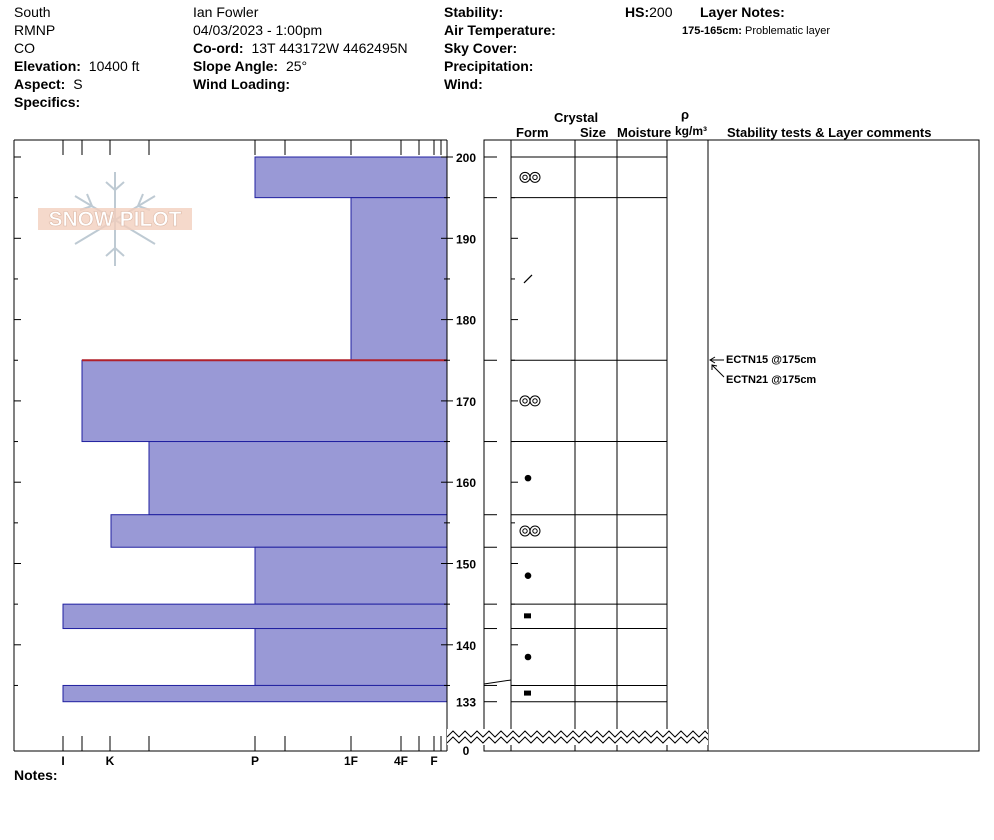 This screenshot has width=994, height=840. I want to click on table-connector, so click(497, 682).